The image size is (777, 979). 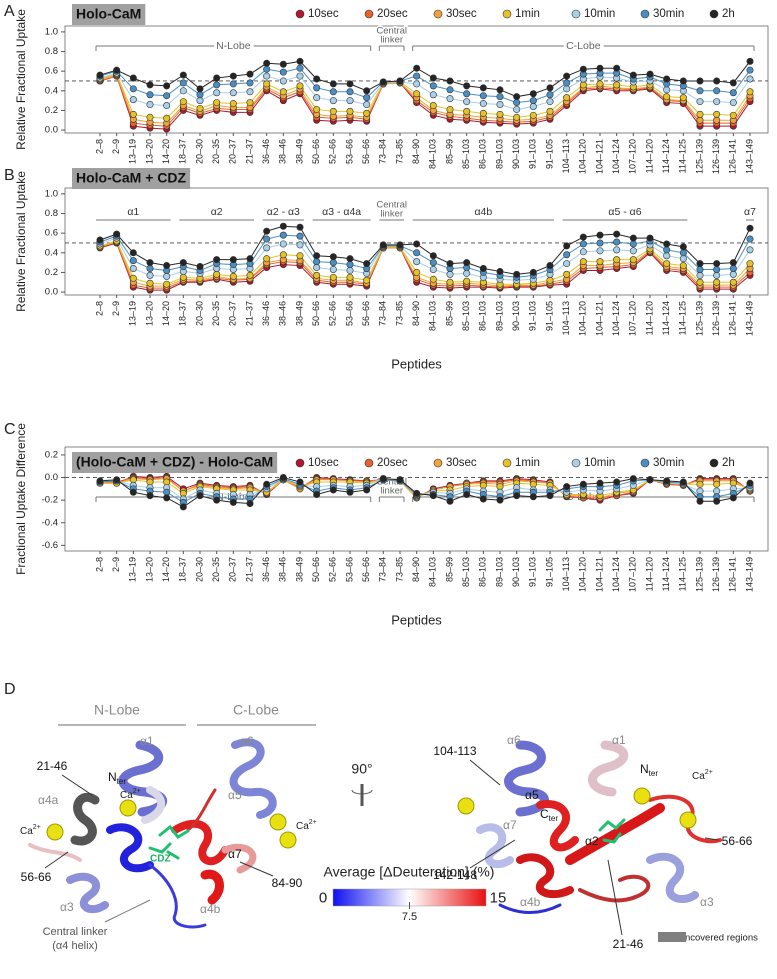 I want to click on x-tick-label: 53–66, so click(x=349, y=313).